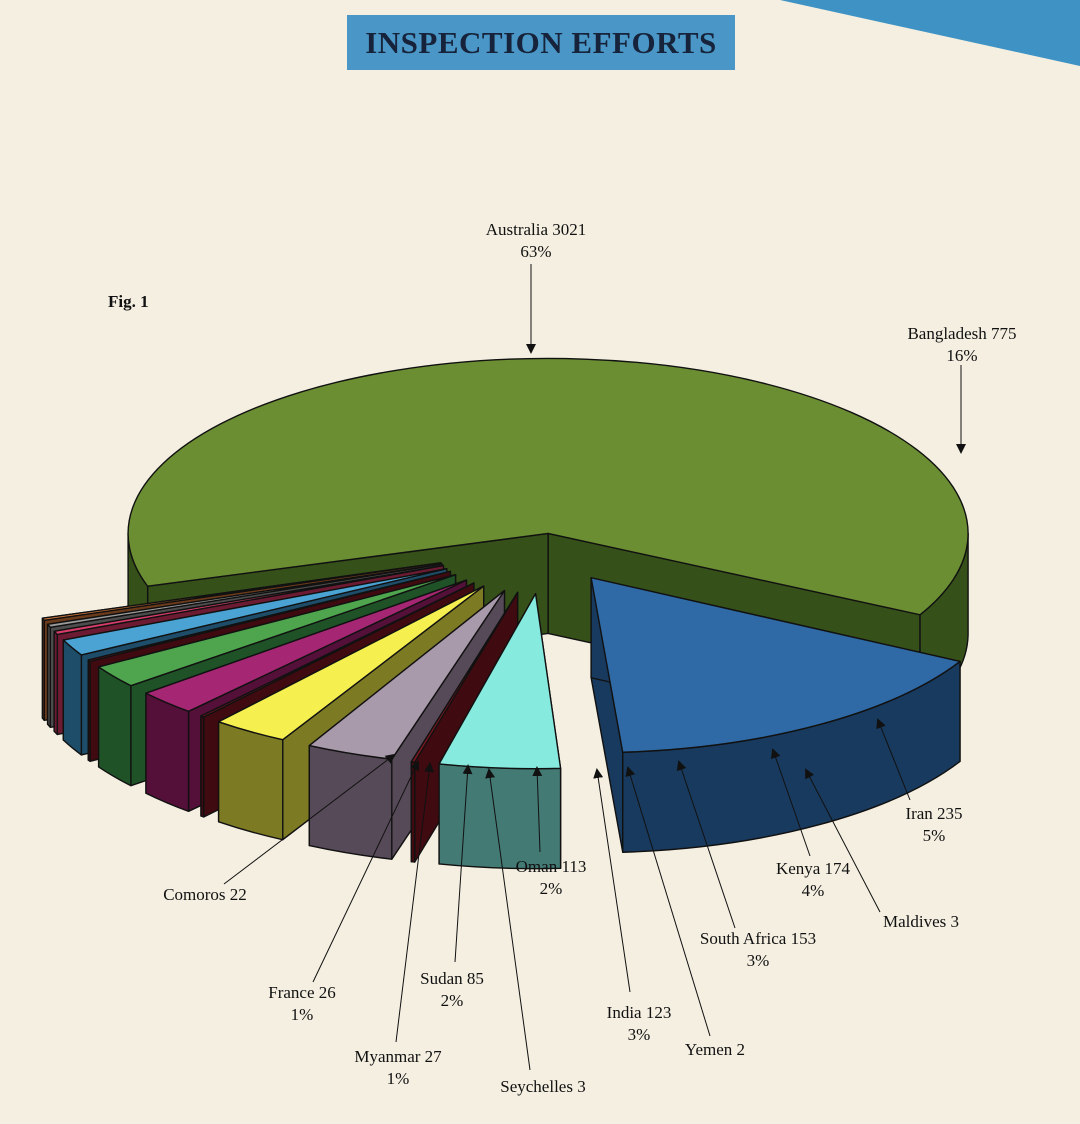  Describe the element at coordinates (535, 932) in the screenshot. I see `slice-label-seychelles: Seychelles 3` at that location.